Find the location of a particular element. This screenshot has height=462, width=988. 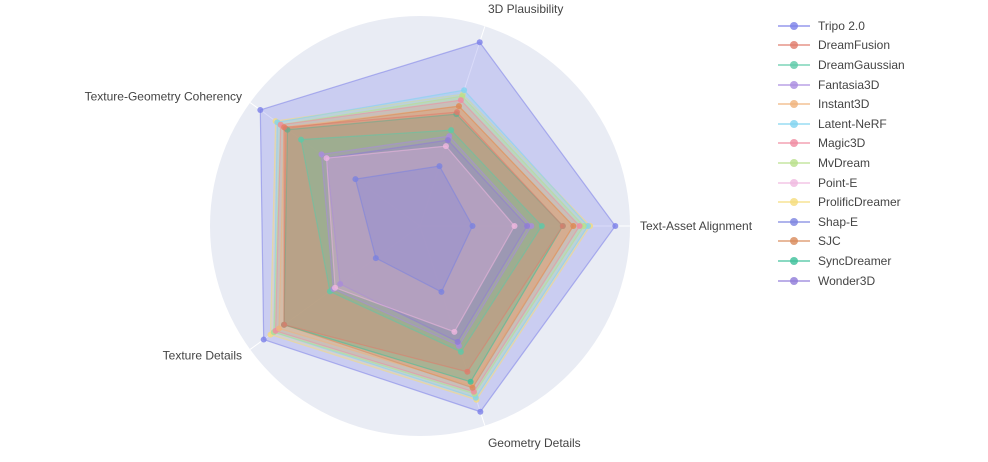

series-shap-e is located at coordinates (414, 229).